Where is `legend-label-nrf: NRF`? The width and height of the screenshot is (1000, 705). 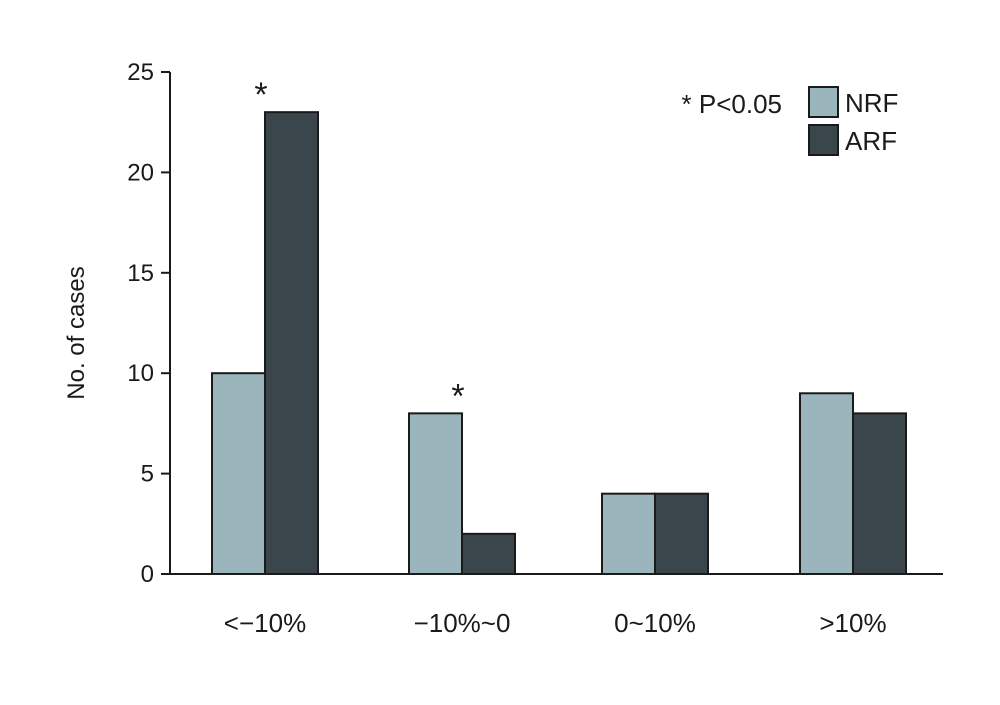 legend-label-nrf: NRF is located at coordinates (871, 103).